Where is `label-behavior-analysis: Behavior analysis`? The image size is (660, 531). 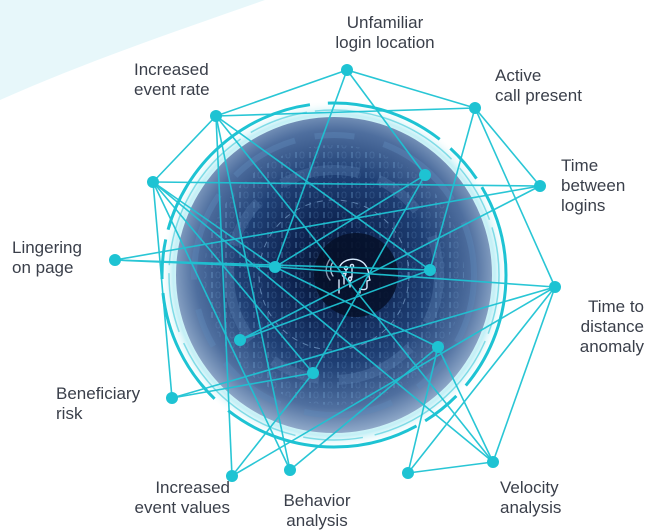 label-behavior-analysis: Behavior analysis is located at coordinates (317, 510).